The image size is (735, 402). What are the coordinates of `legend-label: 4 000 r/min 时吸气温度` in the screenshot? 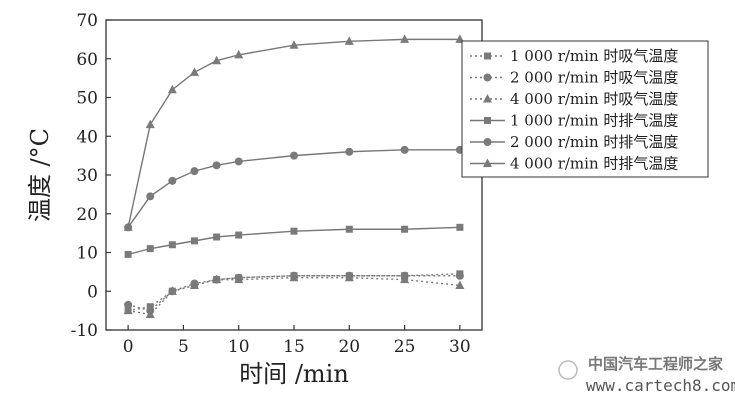 It's located at (594, 99).